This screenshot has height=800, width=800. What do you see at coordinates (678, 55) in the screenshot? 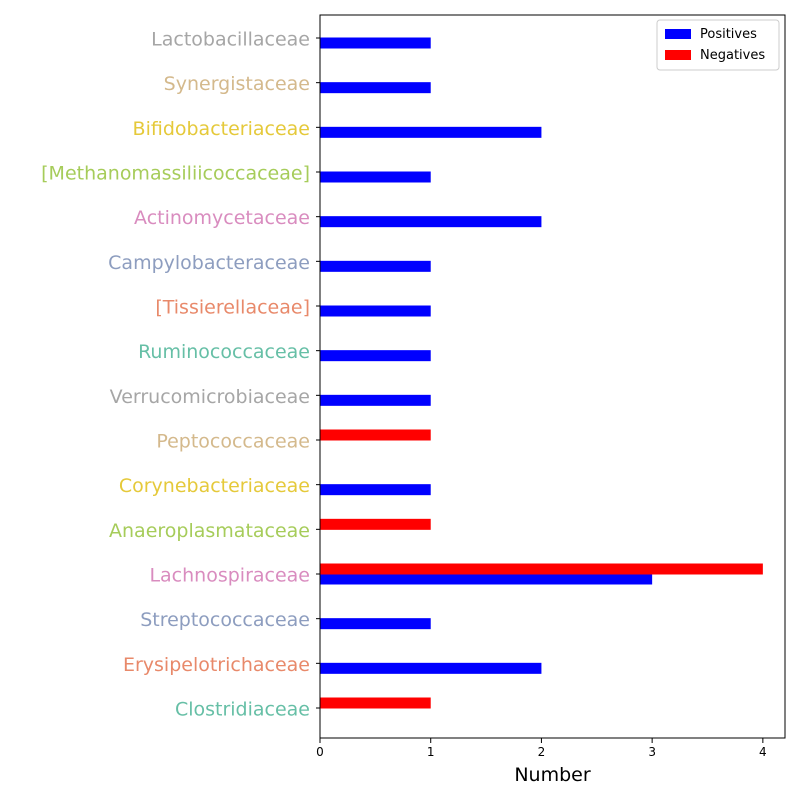
I see `legend-swatch-negatives` at bounding box center [678, 55].